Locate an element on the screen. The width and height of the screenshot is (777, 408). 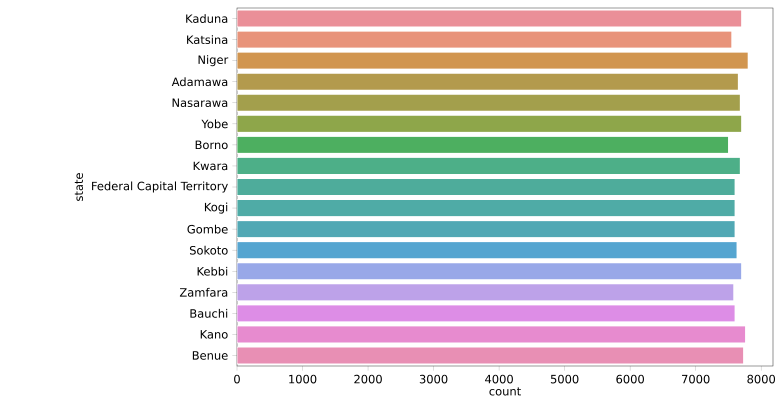
y-tick-label: Bauchi is located at coordinates (209, 313).